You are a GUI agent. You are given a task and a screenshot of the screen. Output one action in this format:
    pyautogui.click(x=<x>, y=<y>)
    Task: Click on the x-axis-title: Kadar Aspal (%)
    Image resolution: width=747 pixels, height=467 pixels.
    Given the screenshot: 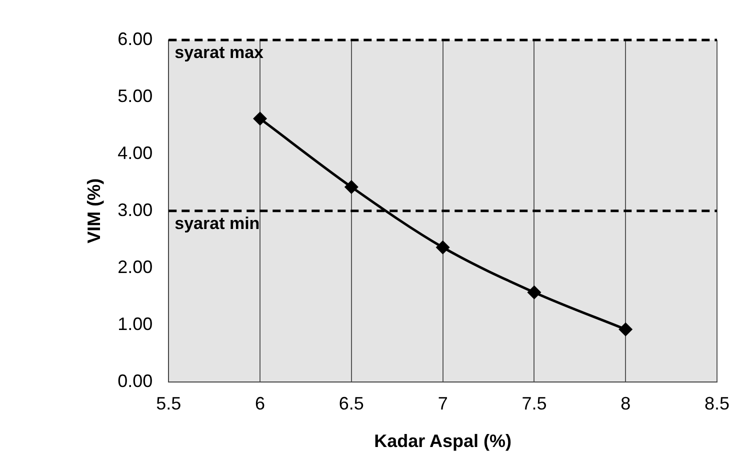 What is the action you would take?
    pyautogui.click(x=443, y=441)
    